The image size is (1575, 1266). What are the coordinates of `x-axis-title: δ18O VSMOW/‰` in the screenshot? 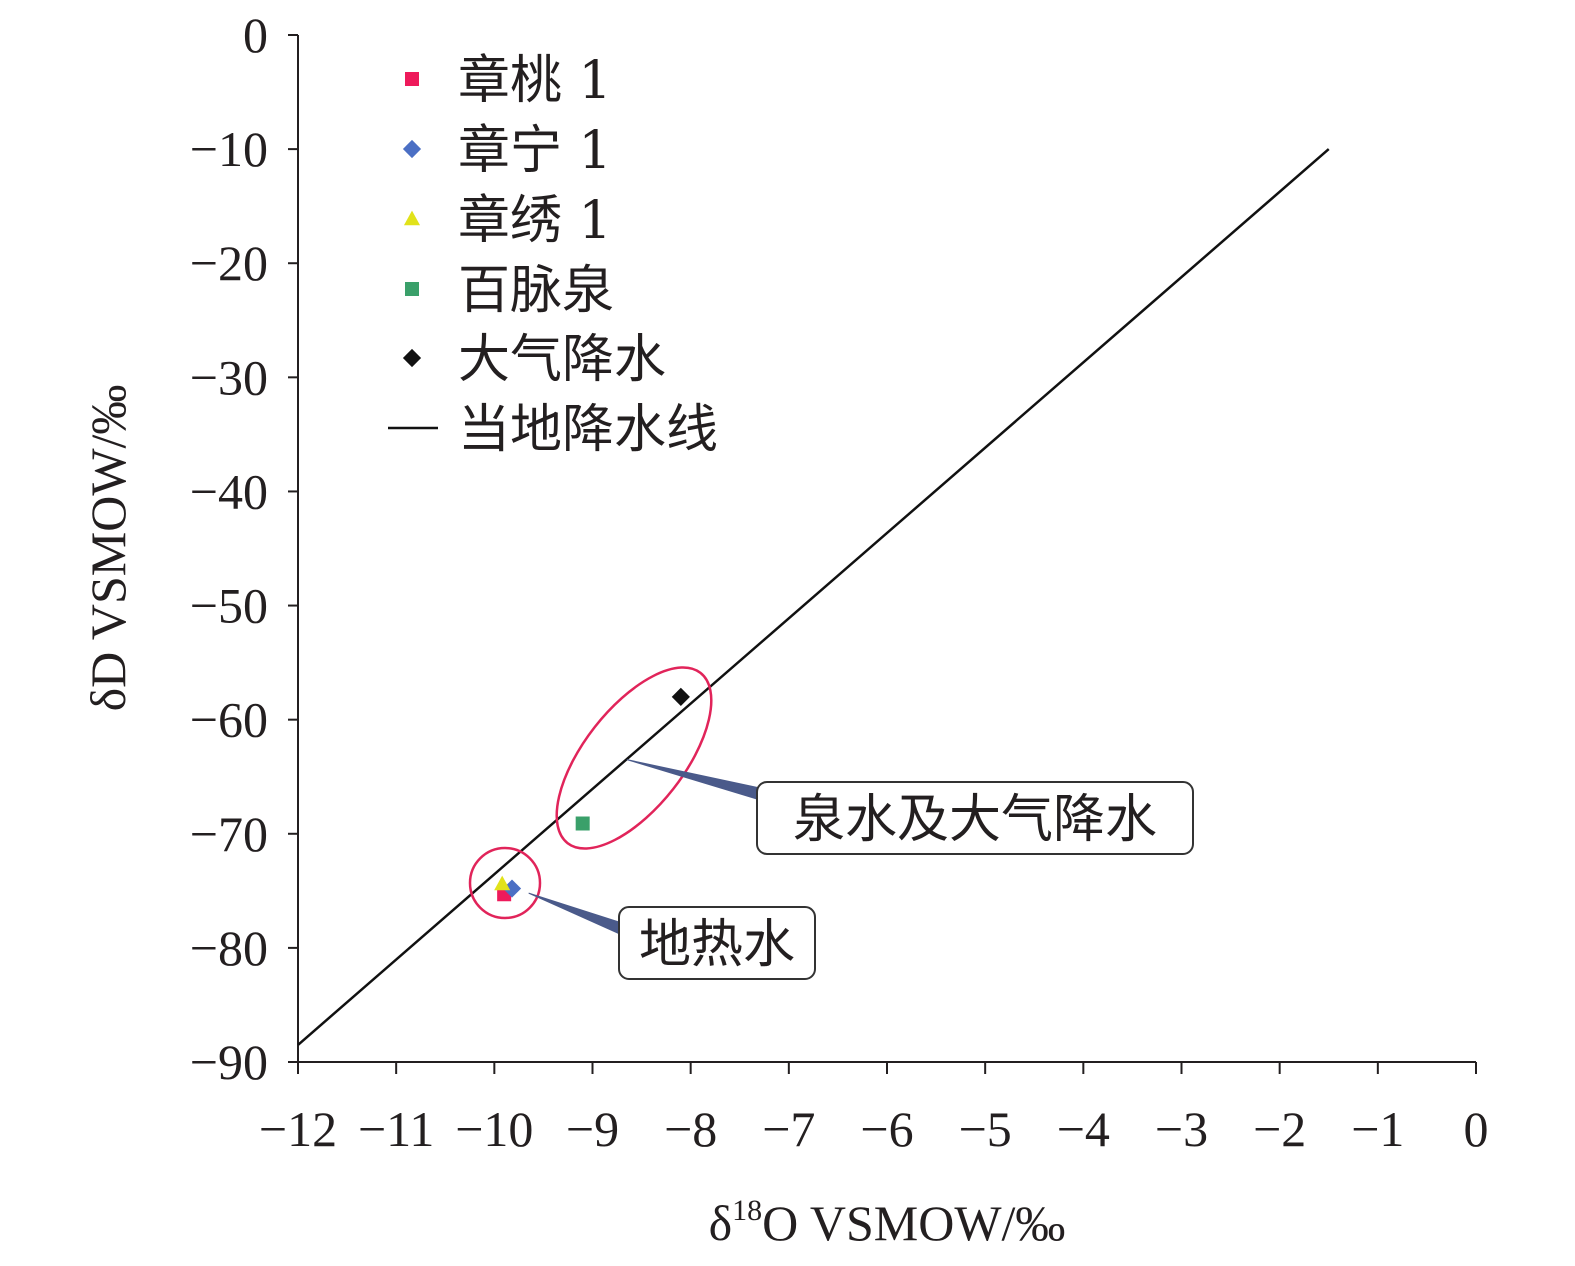 It's located at (887, 1222).